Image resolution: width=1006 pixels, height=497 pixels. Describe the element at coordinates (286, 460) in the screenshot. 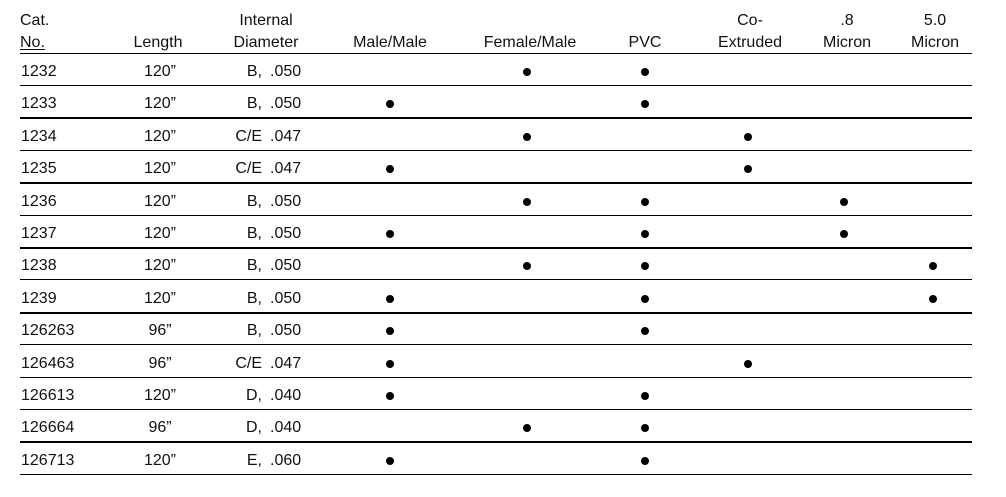

I see `diameter-value-cell: .060` at that location.